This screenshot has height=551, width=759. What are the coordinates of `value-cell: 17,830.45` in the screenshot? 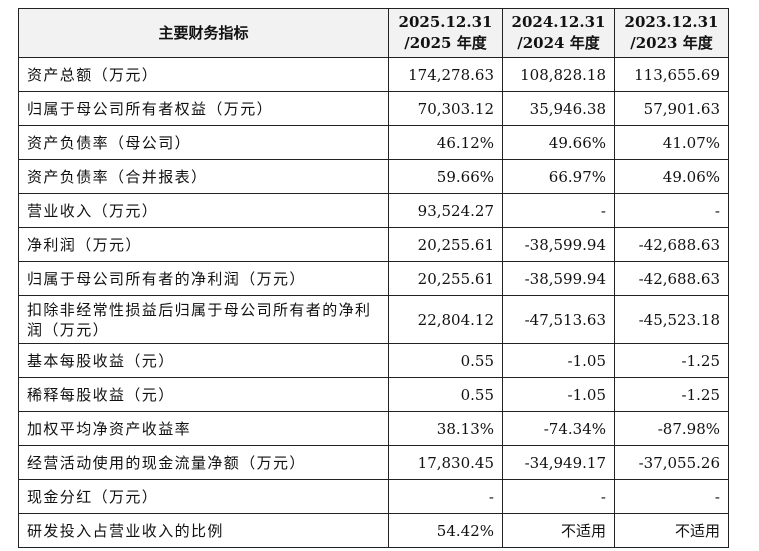 It's located at (445, 462).